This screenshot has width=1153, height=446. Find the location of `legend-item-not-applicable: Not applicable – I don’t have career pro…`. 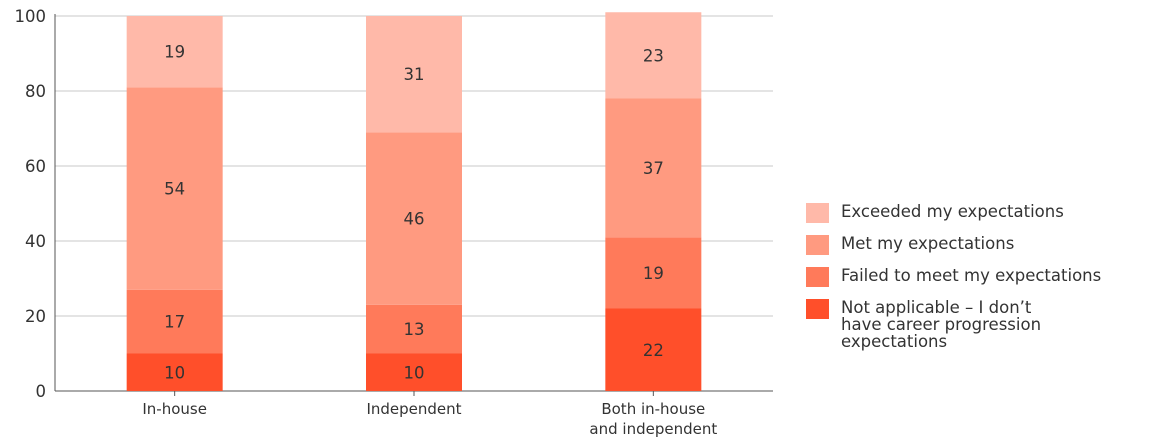

legend-item-not-applicable: Not applicable – I don’t have career pro… is located at coordinates (976, 324).